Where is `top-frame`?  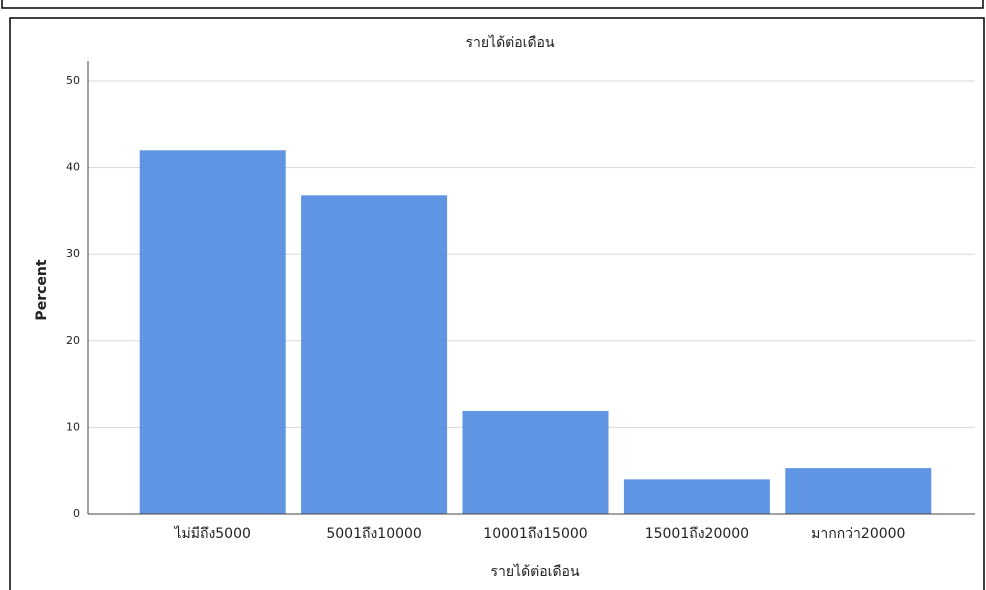 top-frame is located at coordinates (492, 4).